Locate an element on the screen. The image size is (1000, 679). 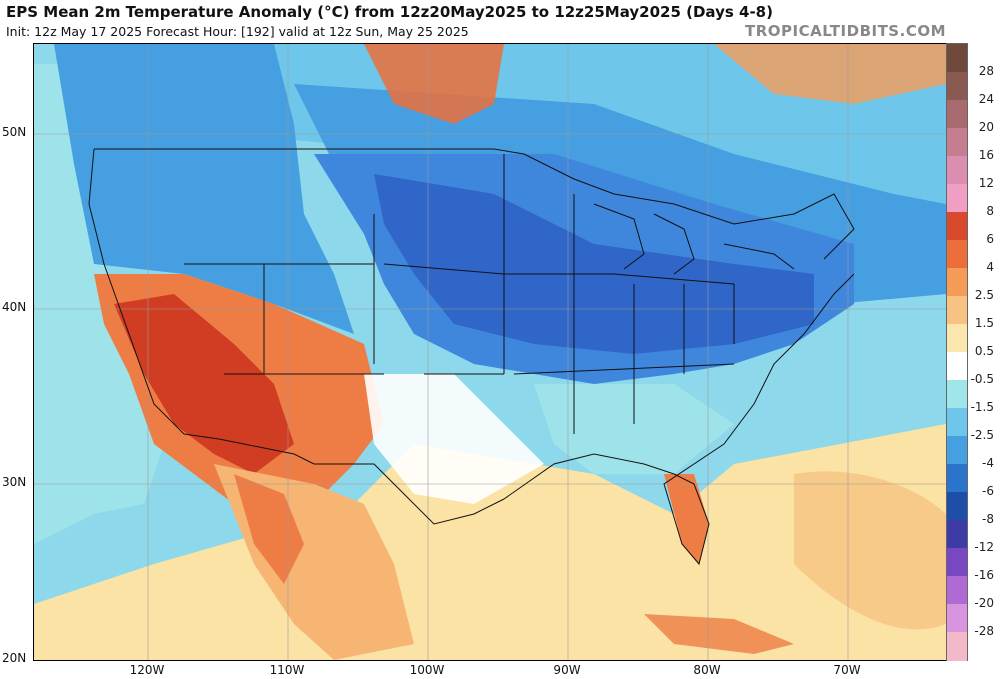
us-west-coast is located at coordinates (136, 291).